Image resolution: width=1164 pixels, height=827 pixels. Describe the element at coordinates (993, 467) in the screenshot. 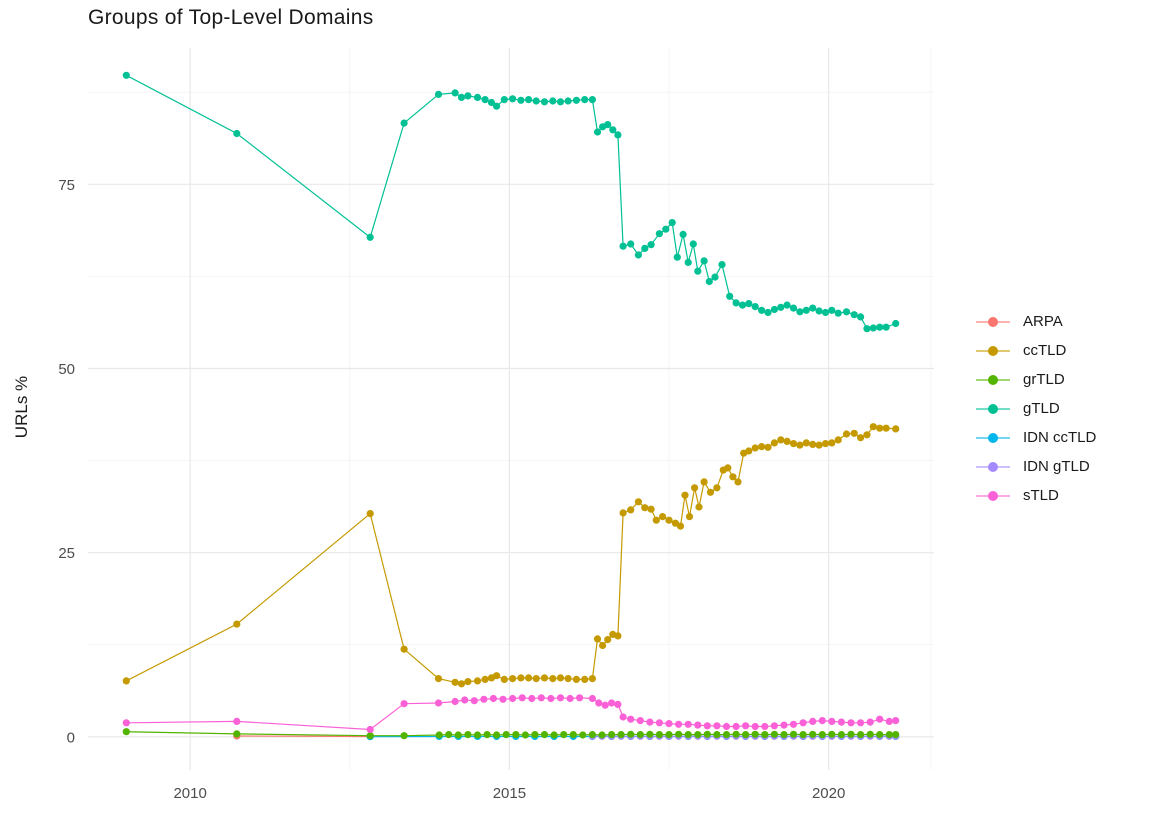

I see `legend-key-line-dot-icon` at that location.